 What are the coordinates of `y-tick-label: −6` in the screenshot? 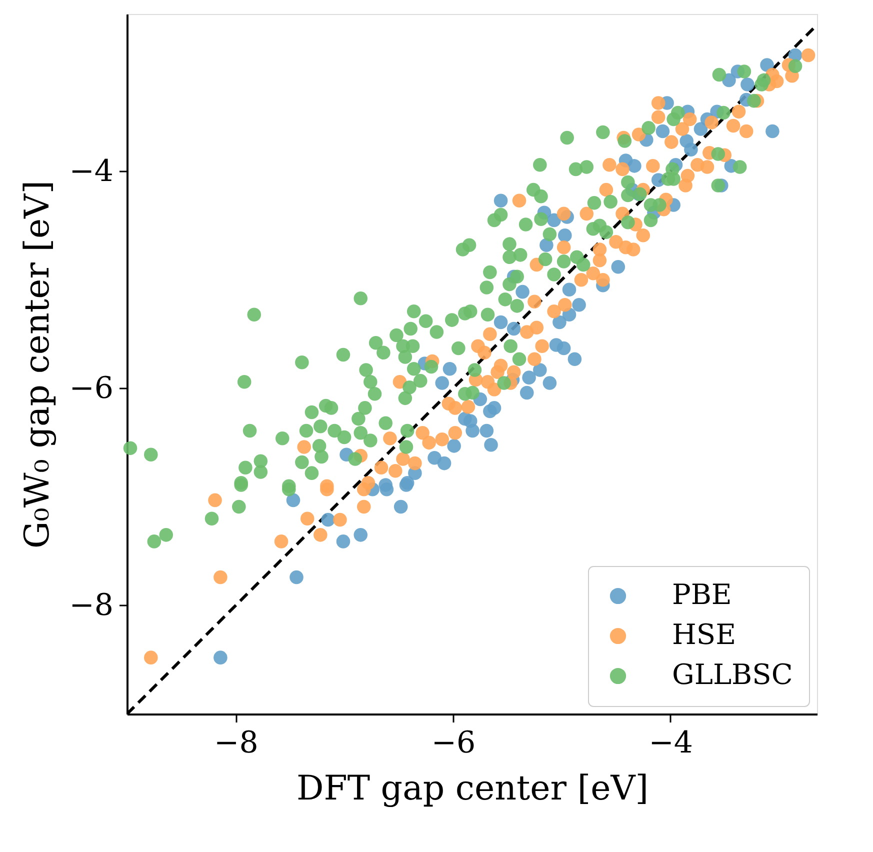 It's located at (91, 388).